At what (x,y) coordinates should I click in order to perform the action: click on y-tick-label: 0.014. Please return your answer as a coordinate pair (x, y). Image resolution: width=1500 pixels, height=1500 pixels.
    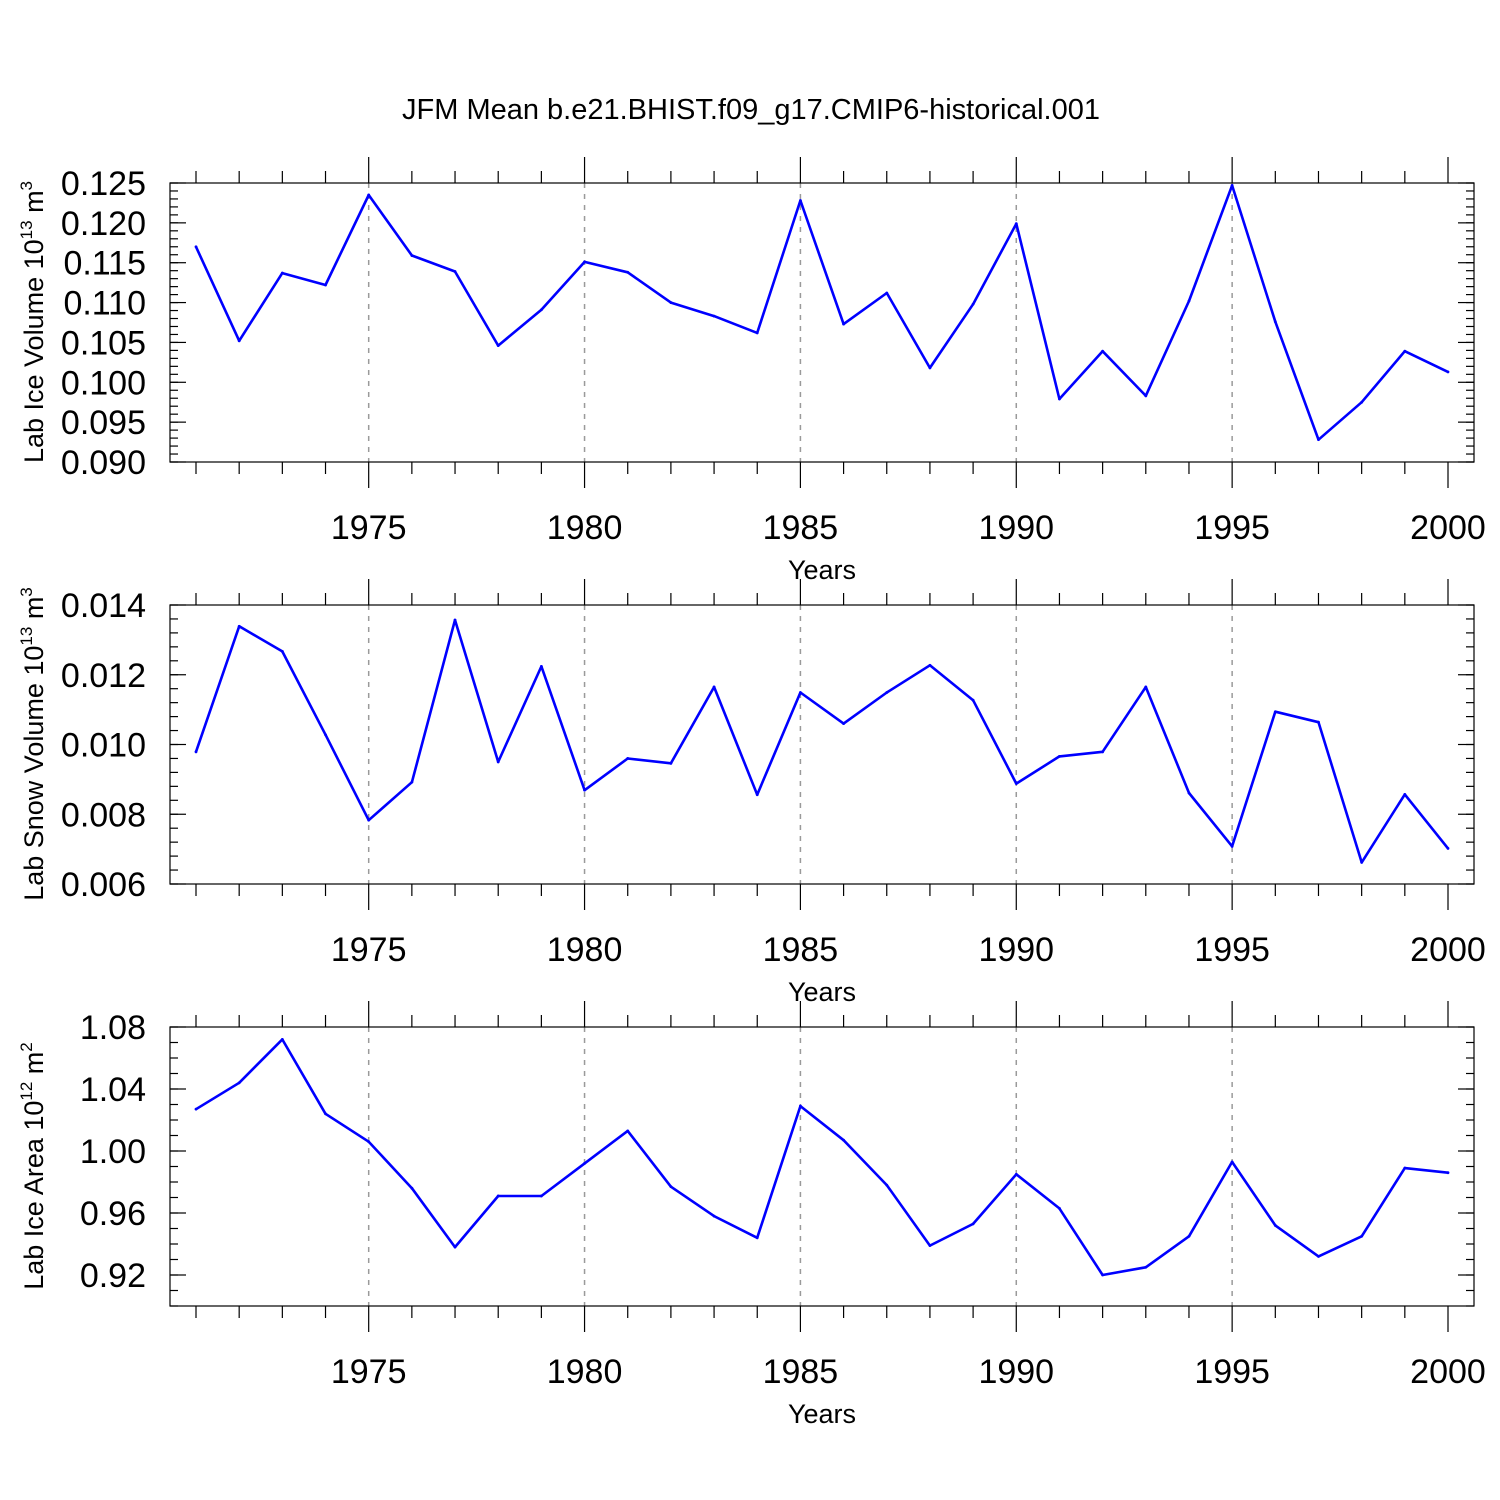
    Looking at the image, I should click on (103, 606).